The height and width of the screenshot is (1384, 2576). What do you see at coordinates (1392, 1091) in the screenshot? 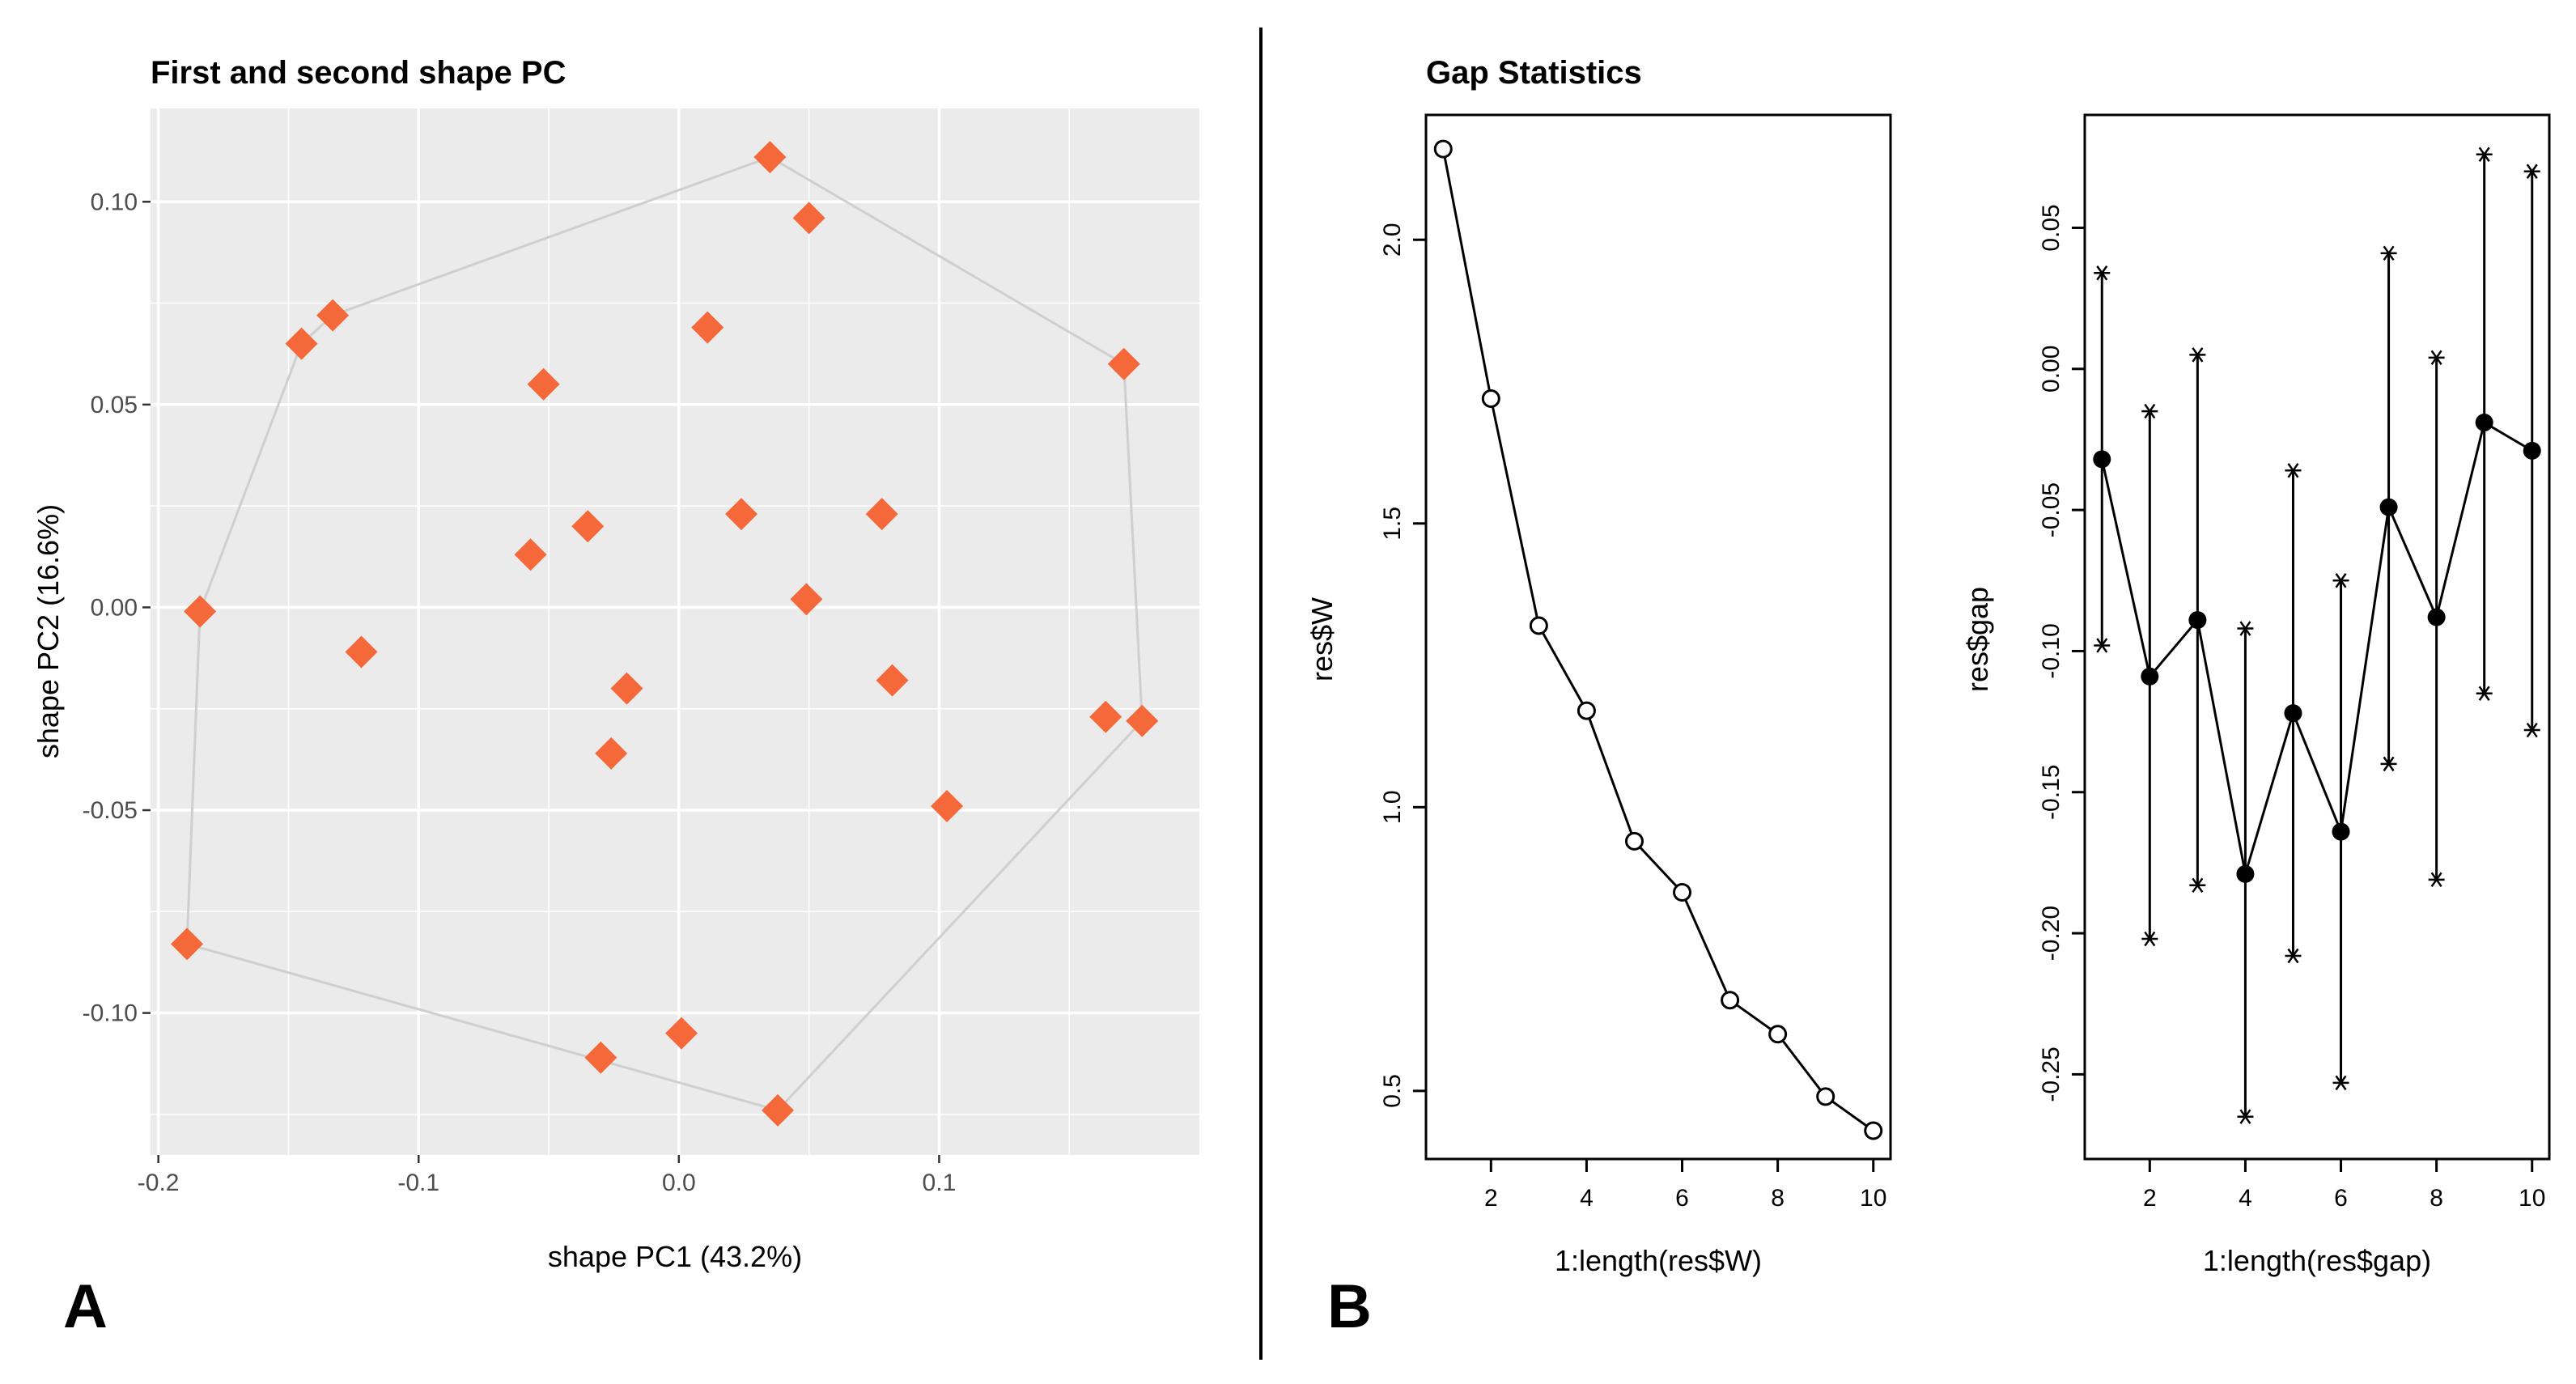
I see `y-tick-label: 0.5` at bounding box center [1392, 1091].